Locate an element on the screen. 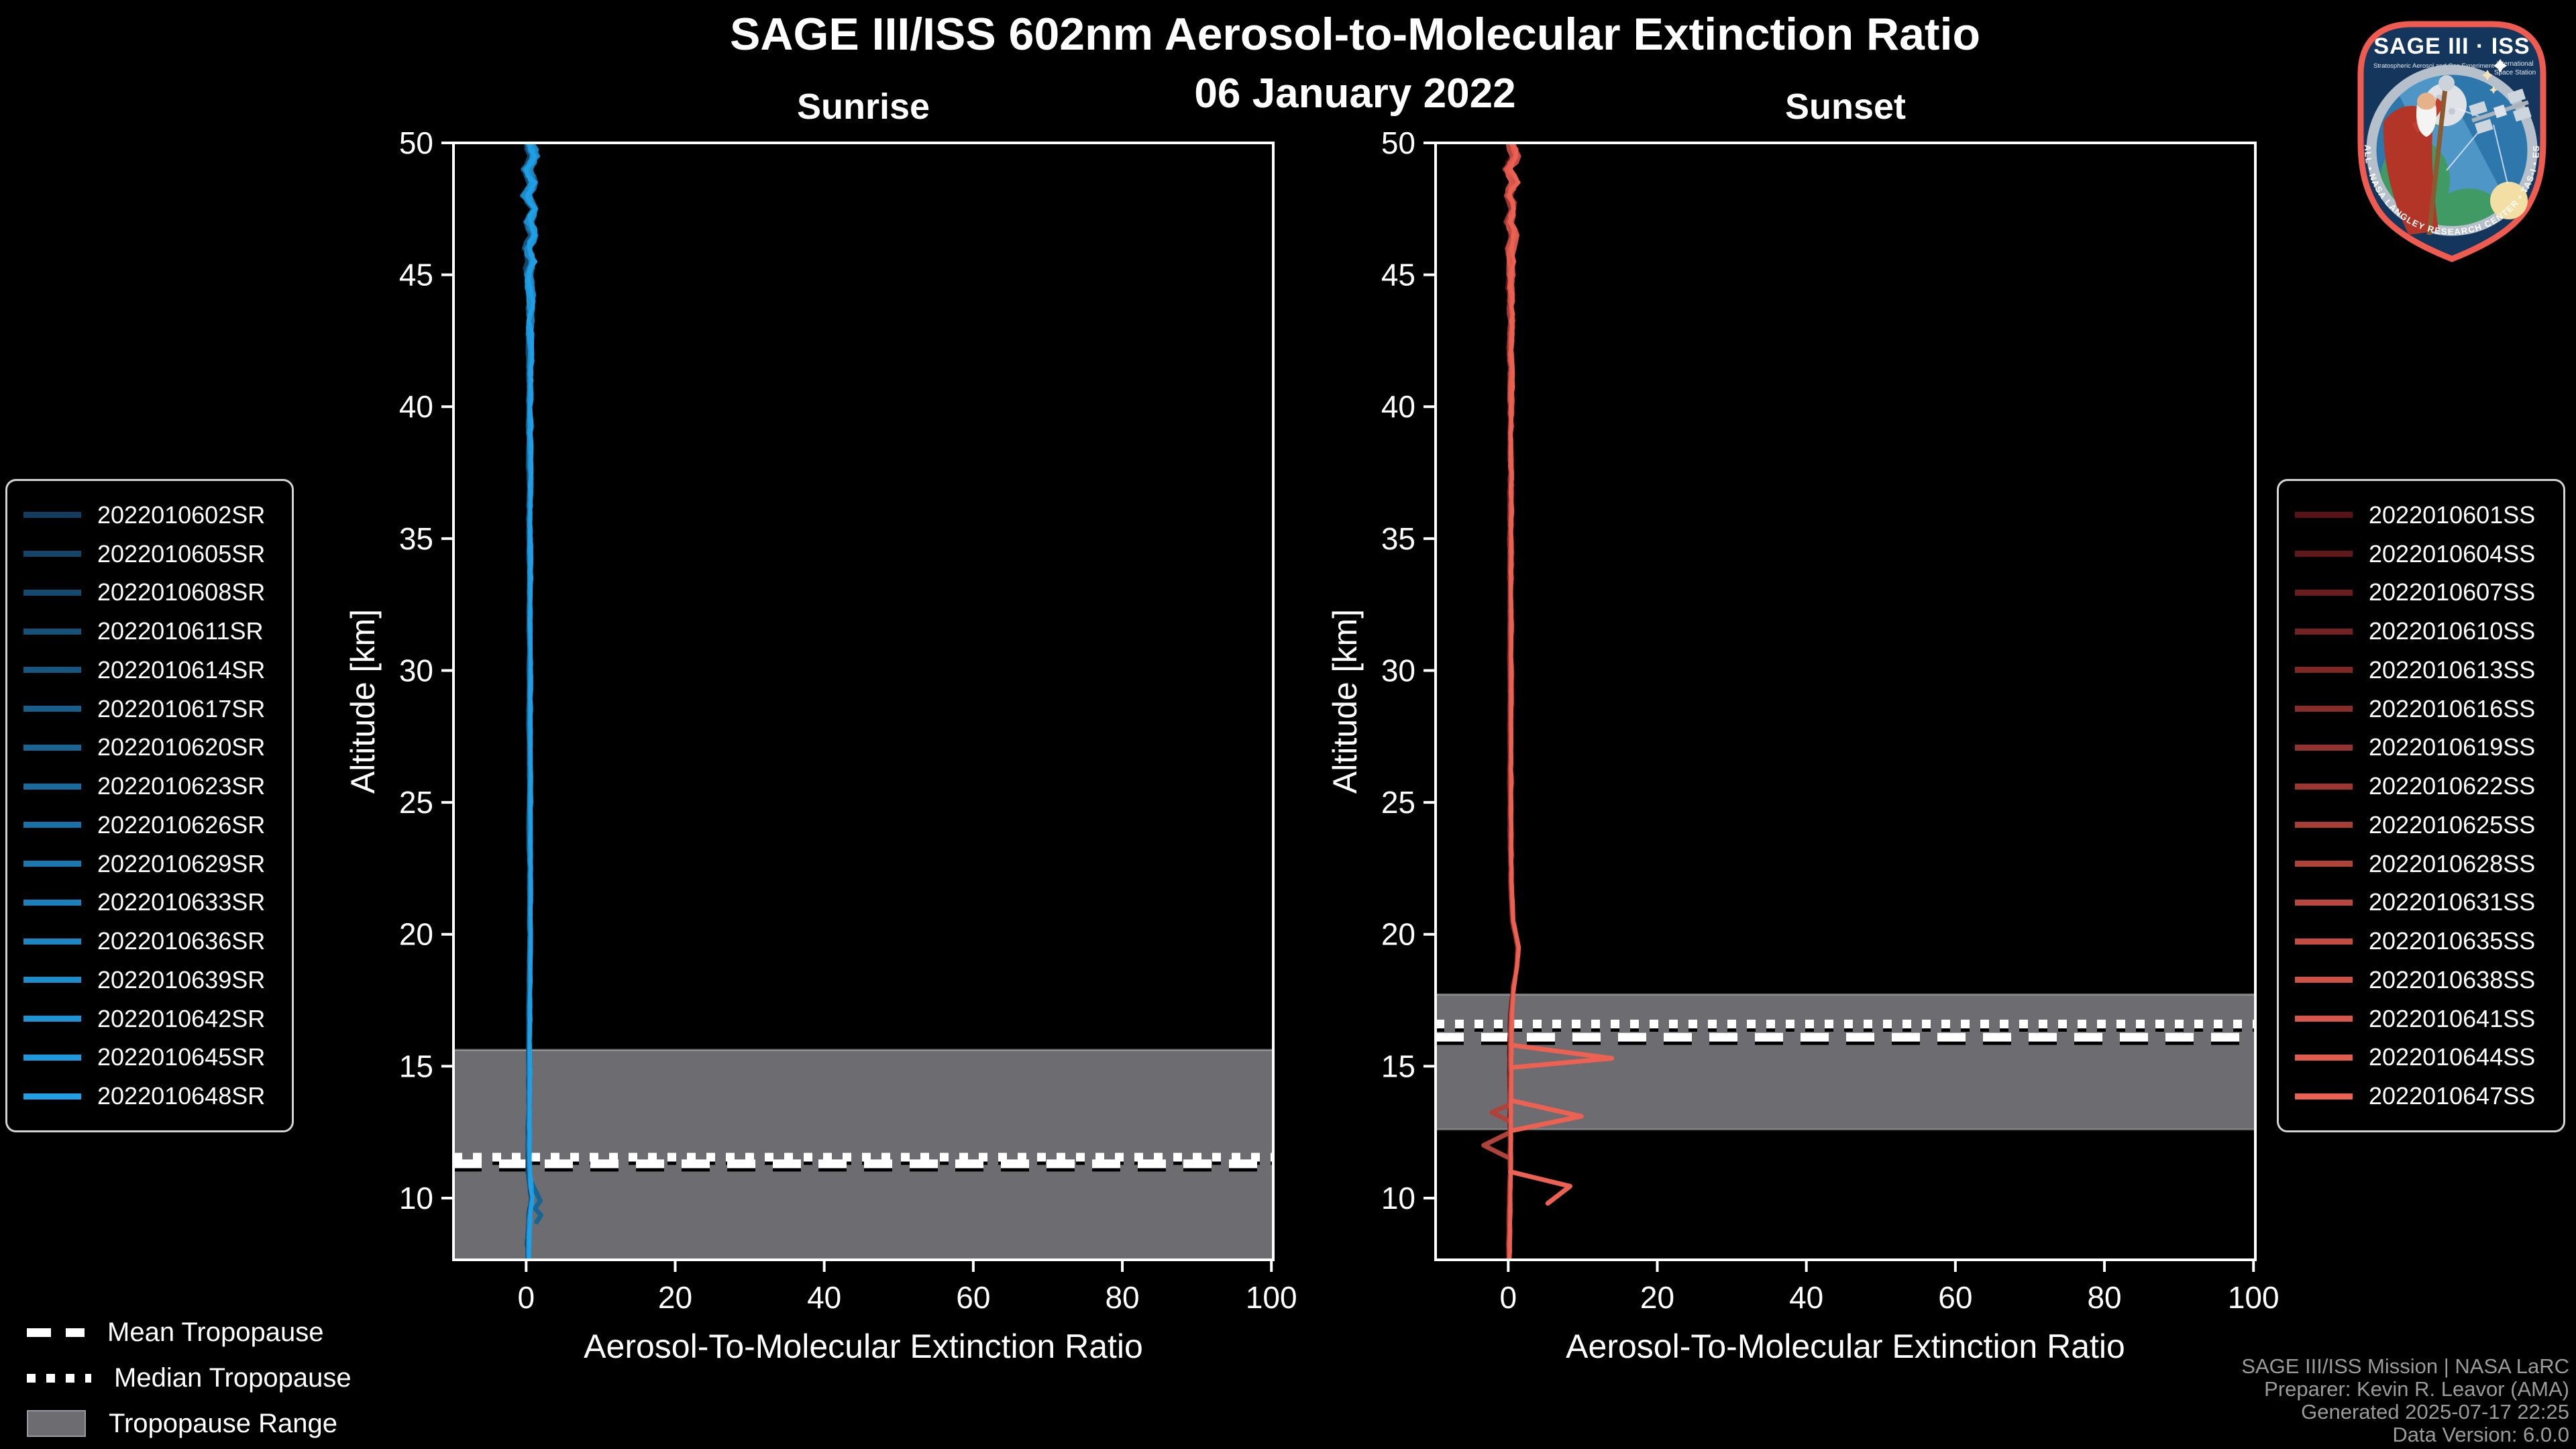 The image size is (2576, 1449). legend-item: 2022010631SS is located at coordinates (2426, 902).